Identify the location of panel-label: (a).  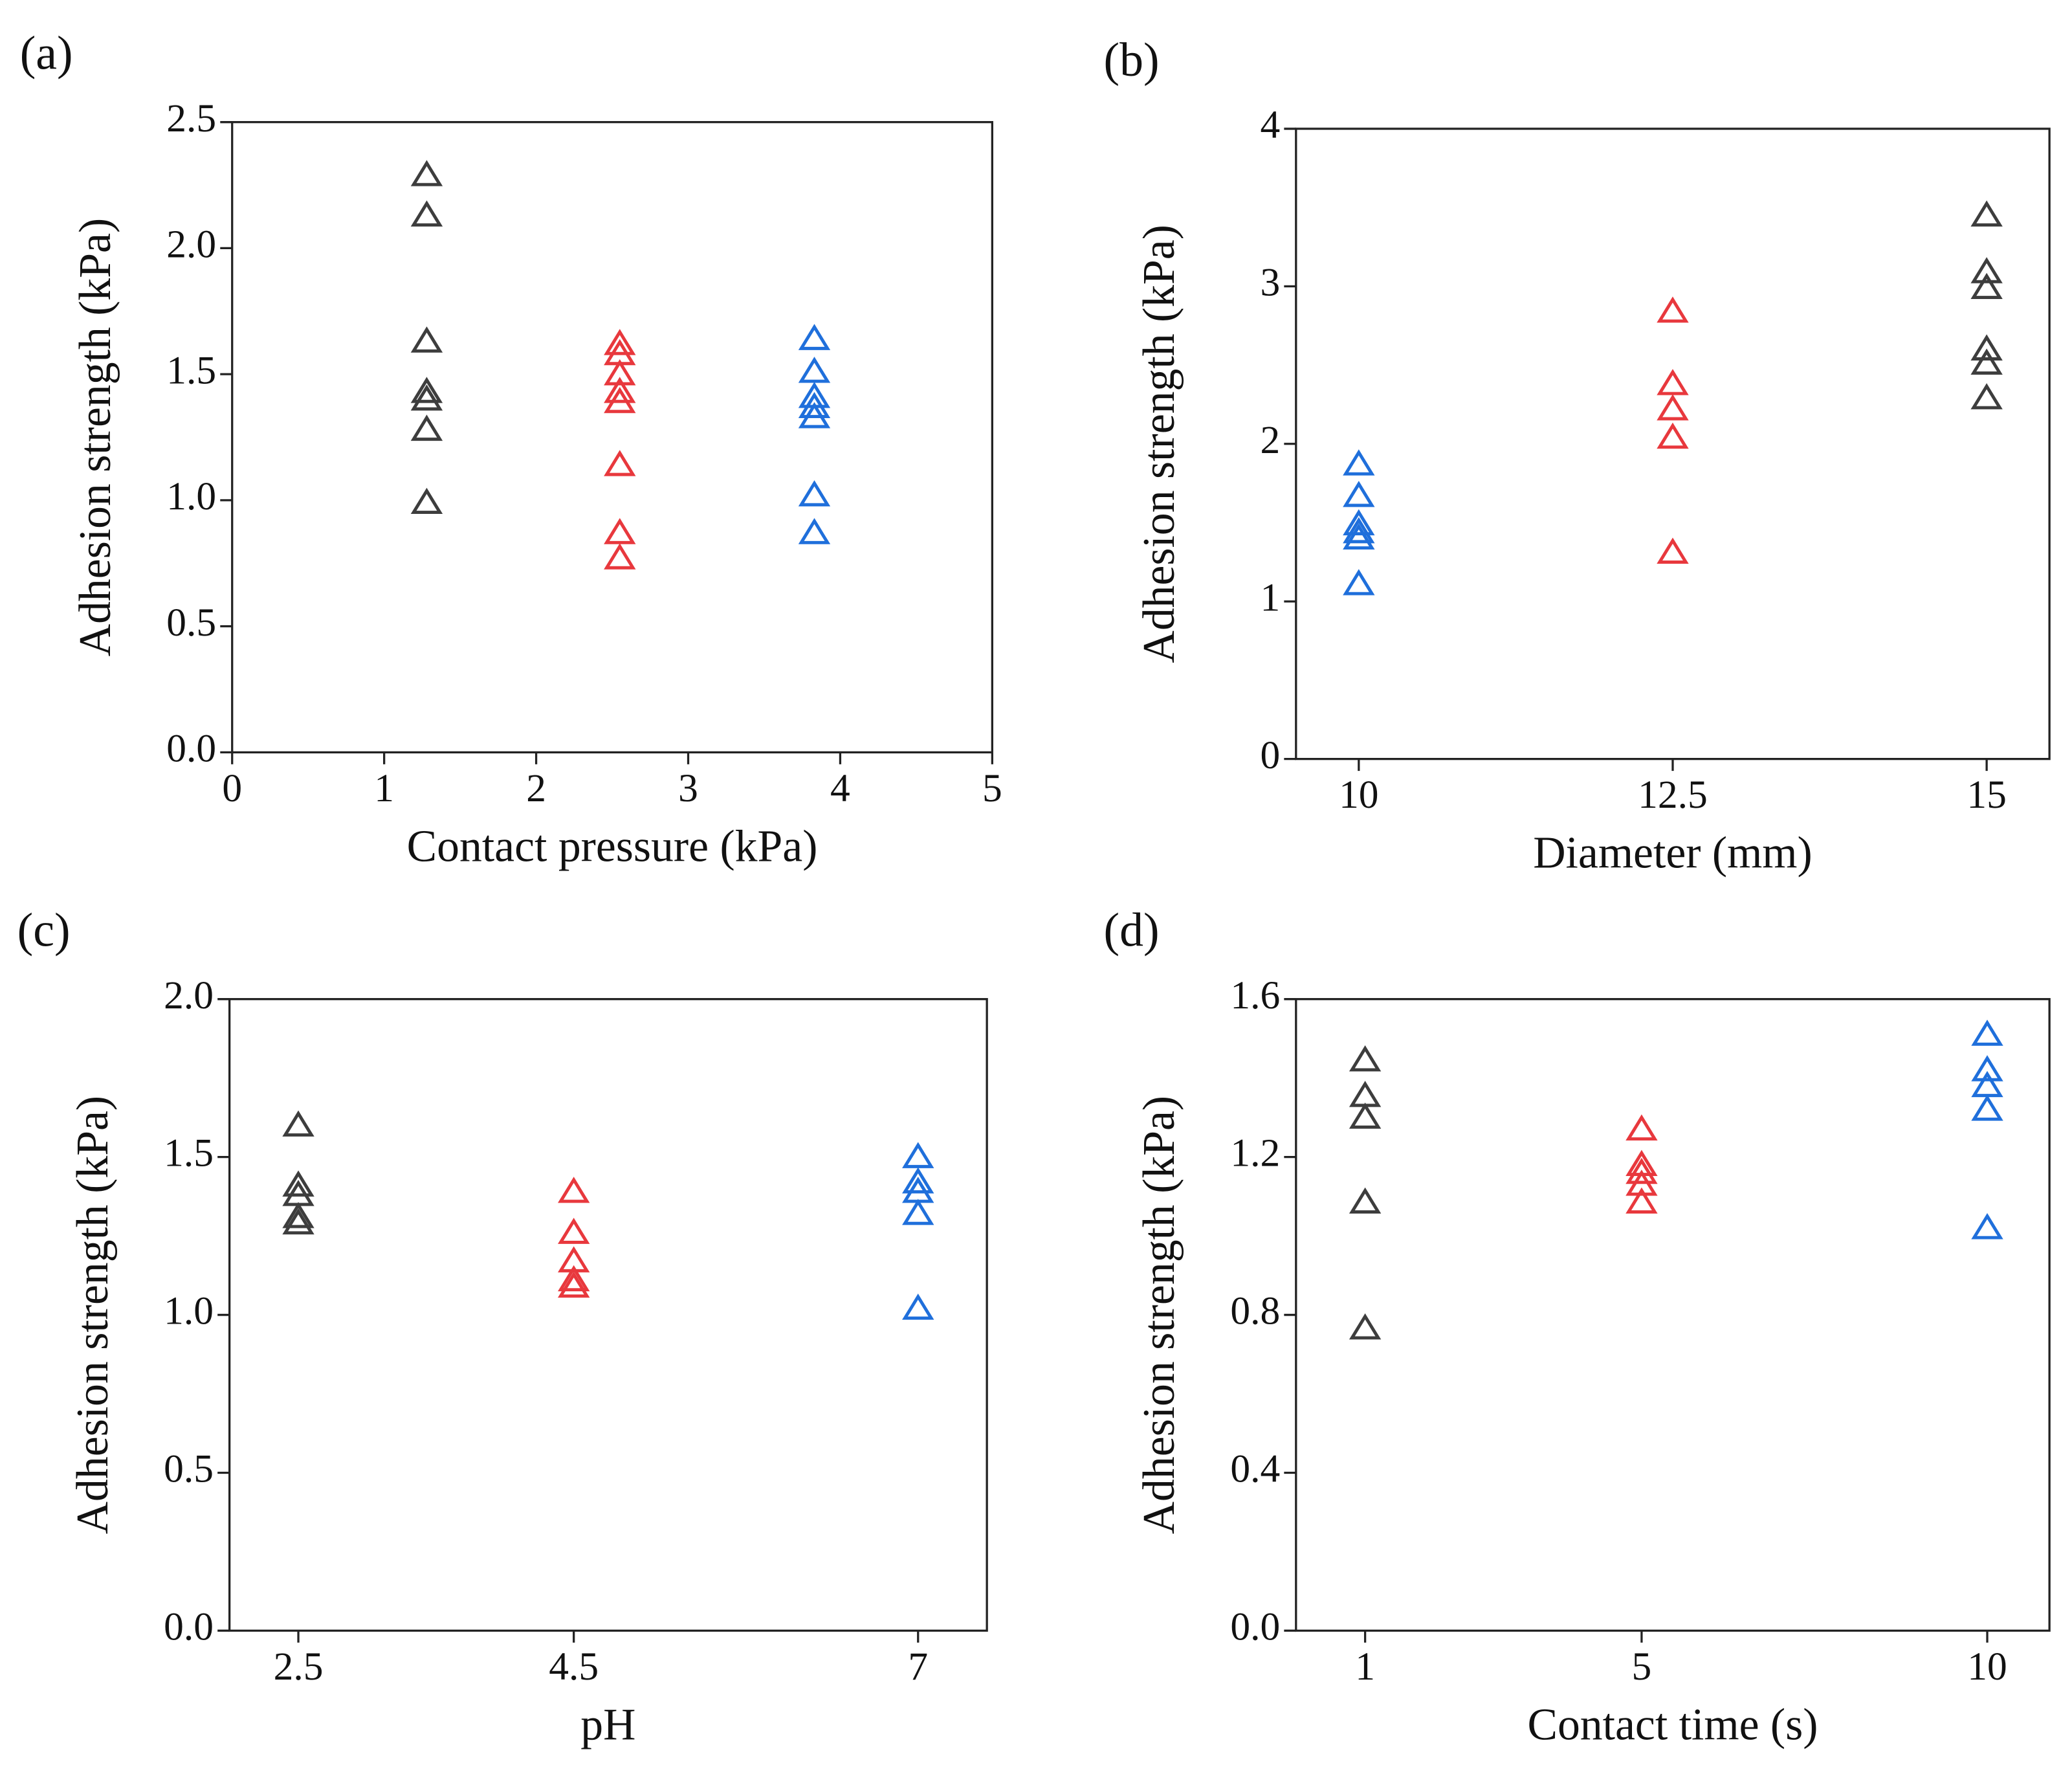
(46, 53).